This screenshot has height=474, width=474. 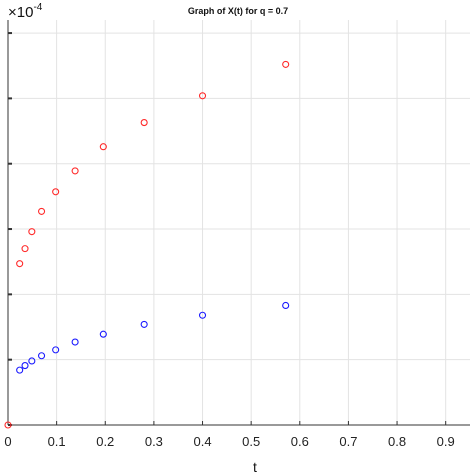 What do you see at coordinates (238, 11) in the screenshot?
I see `chart-title: Graph of X(t) for q = 0.7` at bounding box center [238, 11].